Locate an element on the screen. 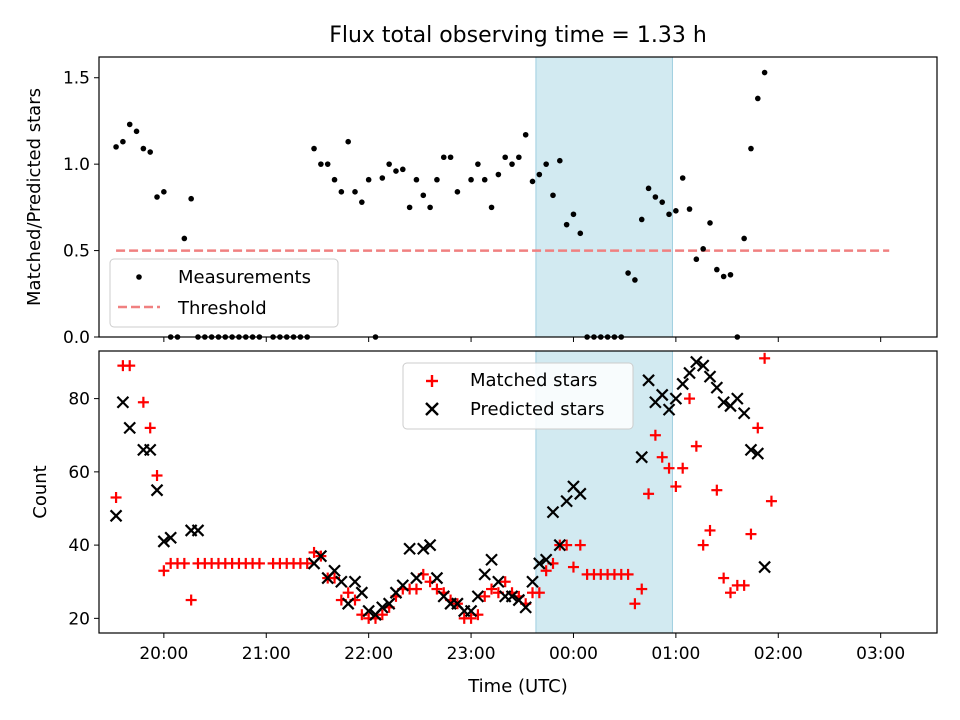 Image resolution: width=960 pixels, height=720 pixels. x-tick-label: 23:00 is located at coordinates (471, 654).